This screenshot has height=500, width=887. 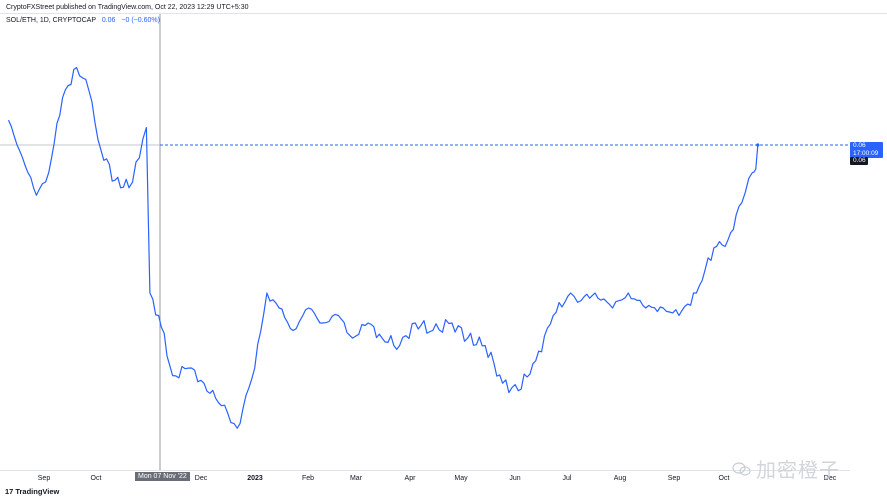 What do you see at coordinates (37, 491) in the screenshot?
I see `tradingview-logo-text: TradingView` at bounding box center [37, 491].